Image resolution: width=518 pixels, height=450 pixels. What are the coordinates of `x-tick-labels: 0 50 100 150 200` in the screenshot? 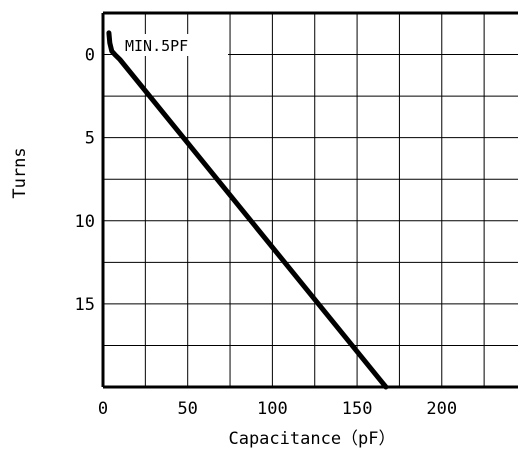 It's located at (277, 409).